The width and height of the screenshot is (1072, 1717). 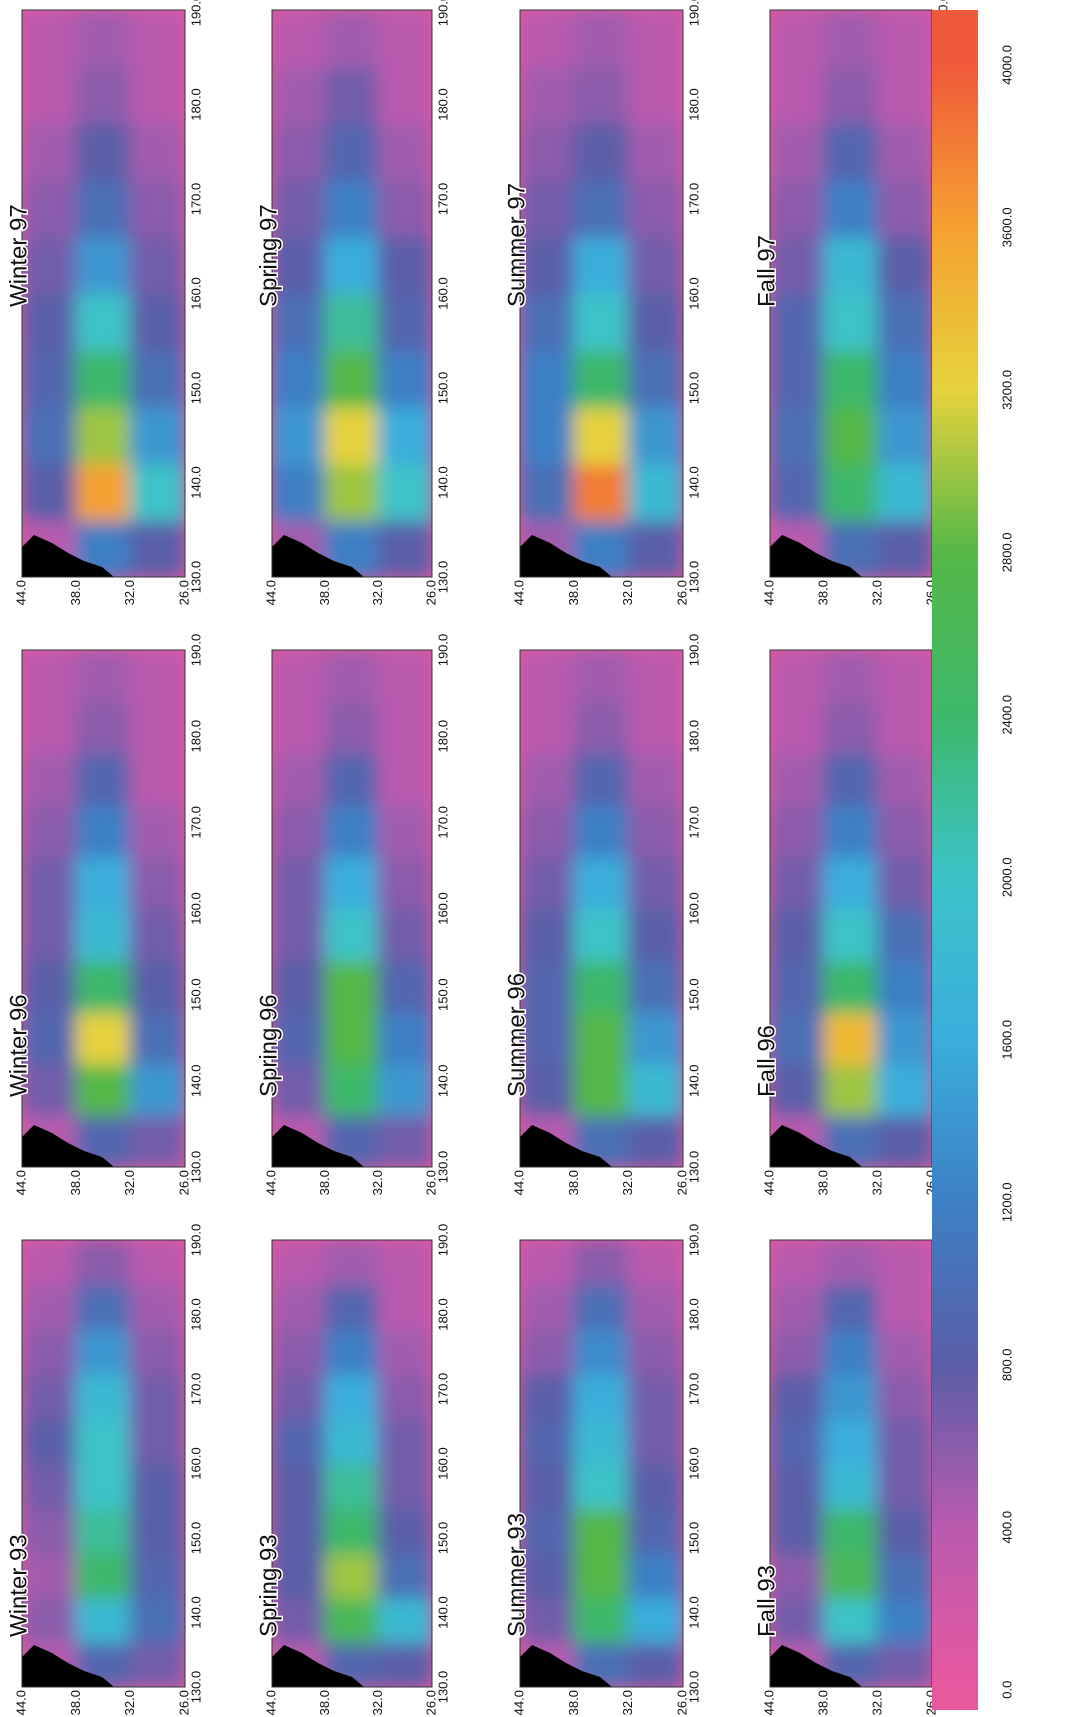 I want to click on panel-title: Spring 93, so click(x=268, y=1585).